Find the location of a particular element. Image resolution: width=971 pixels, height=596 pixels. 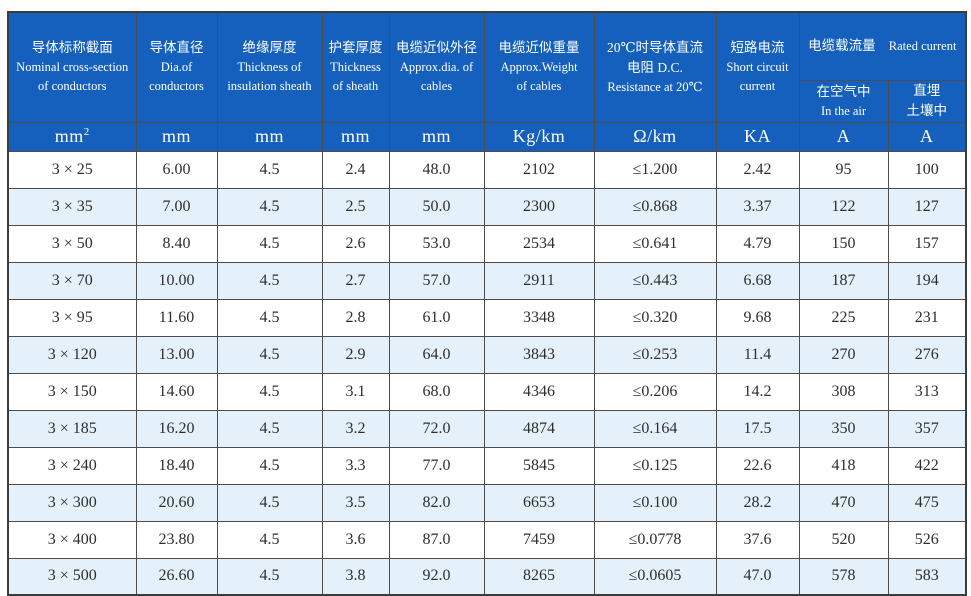

units-row: mm2 mm mm mm mm Kg/km Ω/km KA A A is located at coordinates (487, 136).